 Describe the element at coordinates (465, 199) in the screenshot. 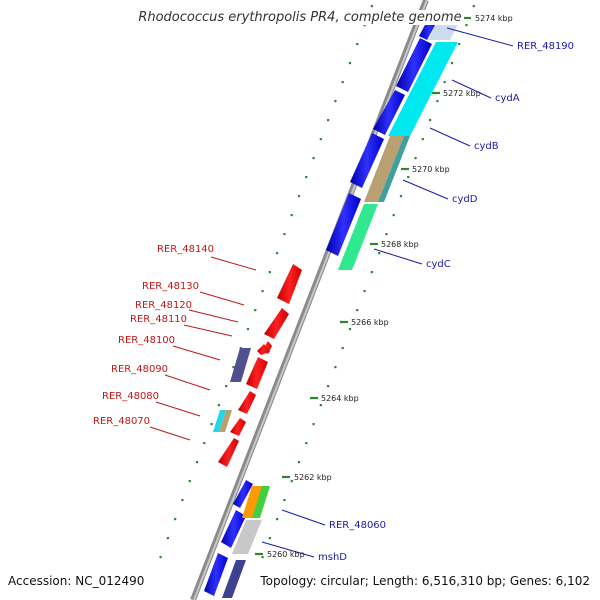

I see `gene-label-cydd: cydD` at that location.